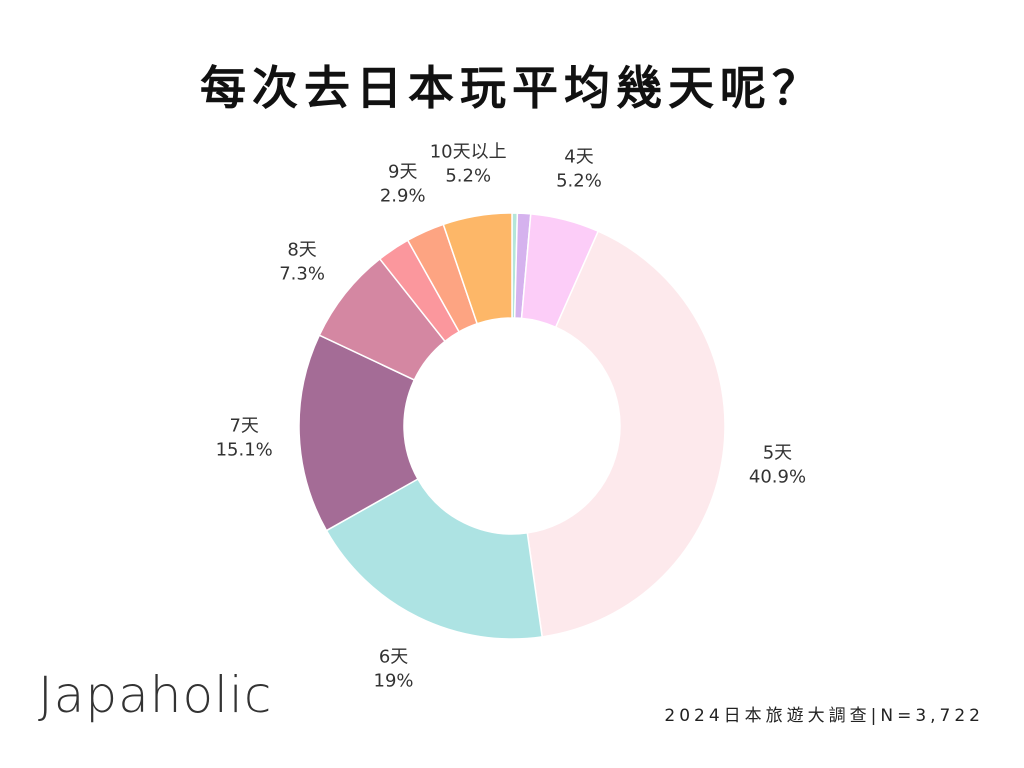  I want to click on slice-label-8: 9天 2.9%, so click(403, 183).